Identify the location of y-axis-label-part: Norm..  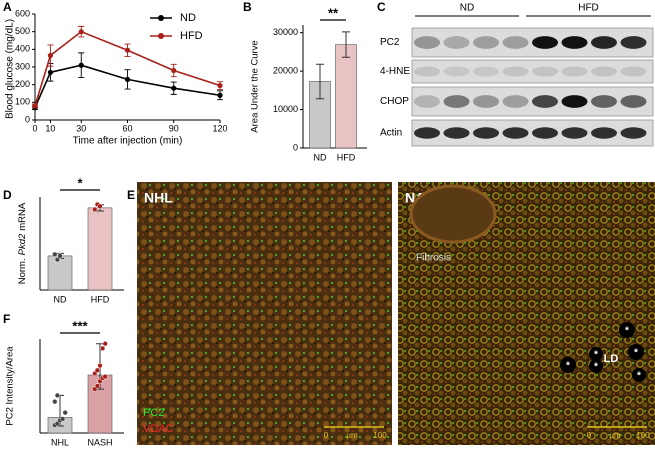
(22, 271).